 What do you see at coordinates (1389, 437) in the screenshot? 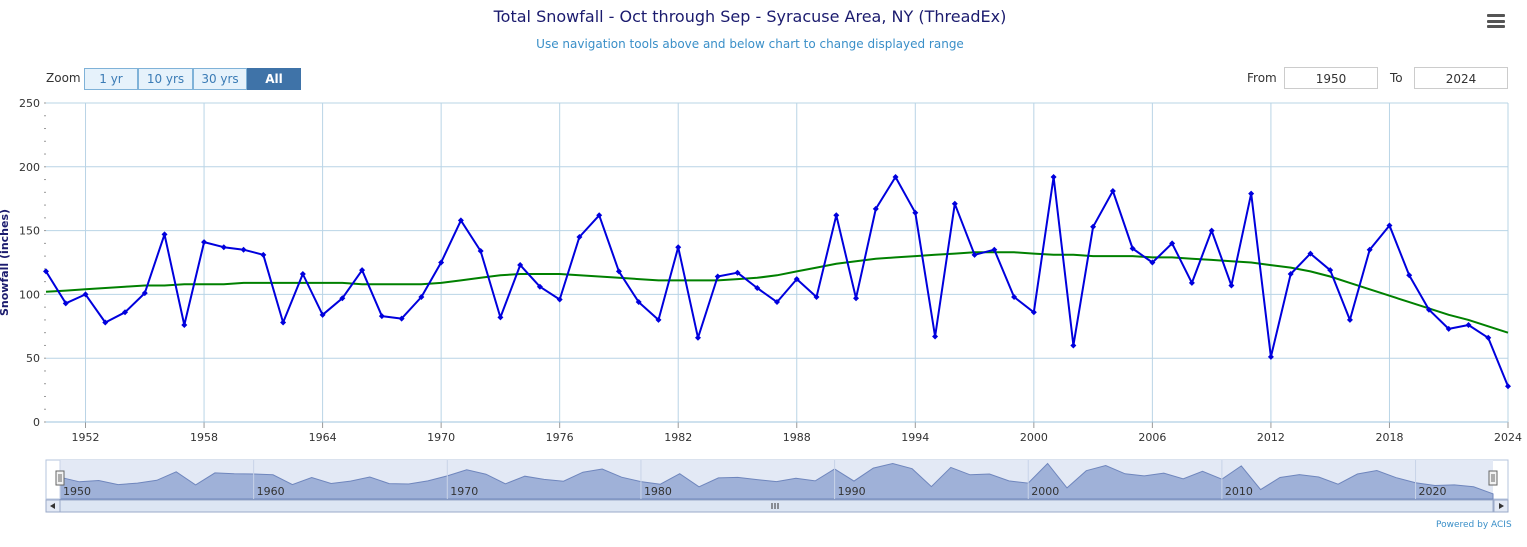
I see `x-tick-label: 2018` at bounding box center [1389, 437].